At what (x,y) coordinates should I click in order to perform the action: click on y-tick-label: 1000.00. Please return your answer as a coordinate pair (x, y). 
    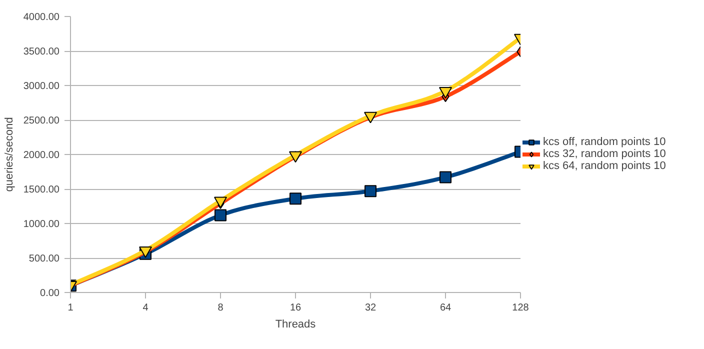
    Looking at the image, I should click on (41, 224).